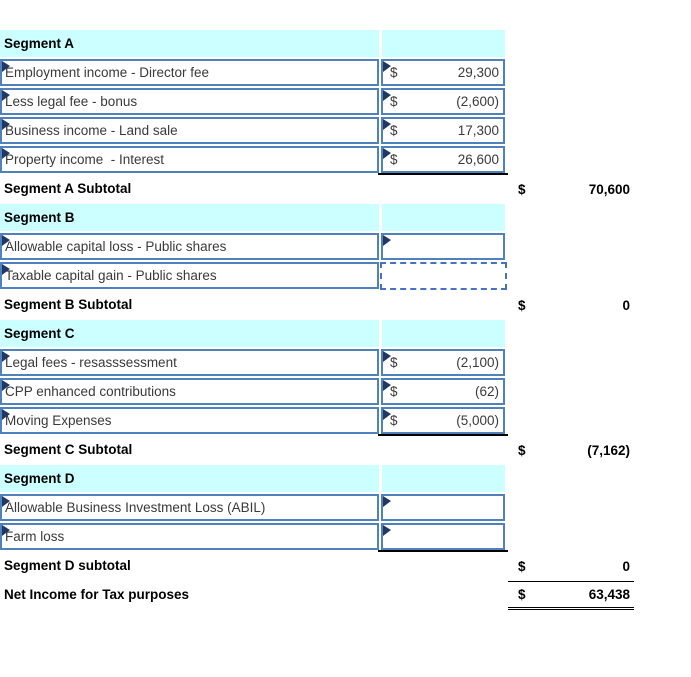  I want to click on allowable-capital-loss-value-cell, so click(443, 246).